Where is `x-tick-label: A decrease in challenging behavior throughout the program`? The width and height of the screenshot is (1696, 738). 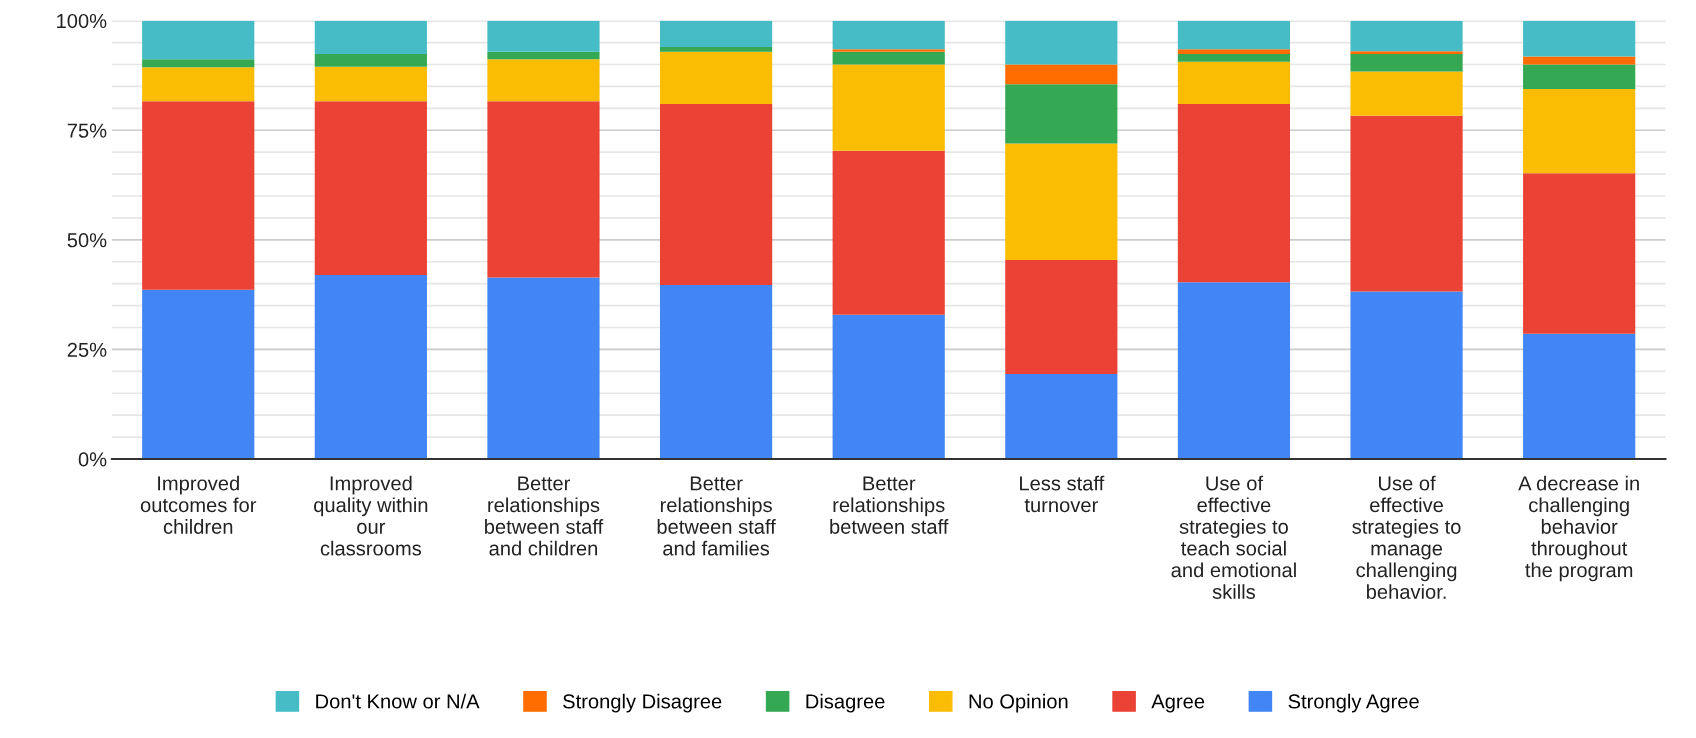 x-tick-label: A decrease in challenging behavior throughout the program is located at coordinates (1578, 528).